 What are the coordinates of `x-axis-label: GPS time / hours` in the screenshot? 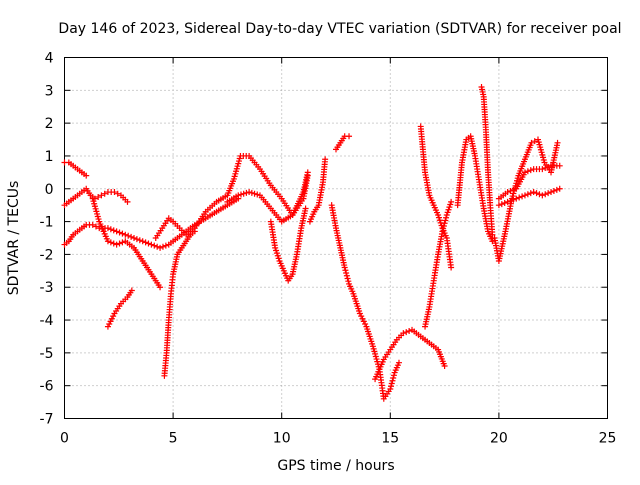 It's located at (335, 466).